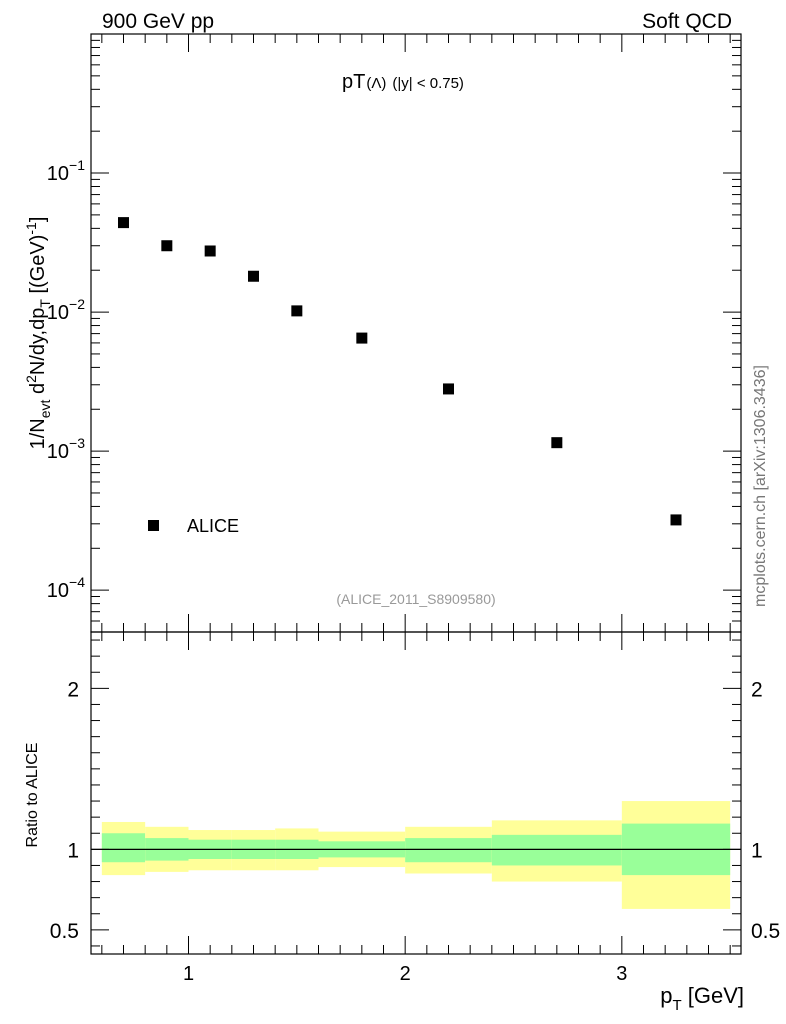  Describe the element at coordinates (38, 267) in the screenshot. I see `ylabel-part-d: [(GeV)` at that location.